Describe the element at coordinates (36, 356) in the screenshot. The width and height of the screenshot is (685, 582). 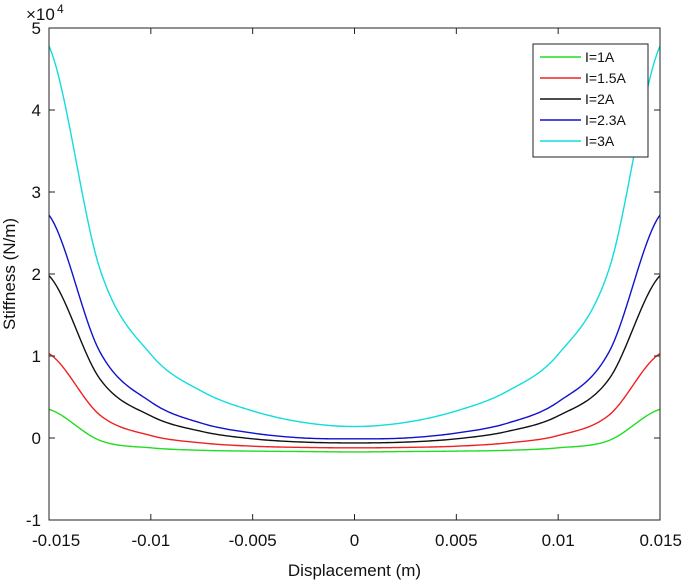
I see `y-tick-label: 1` at that location.